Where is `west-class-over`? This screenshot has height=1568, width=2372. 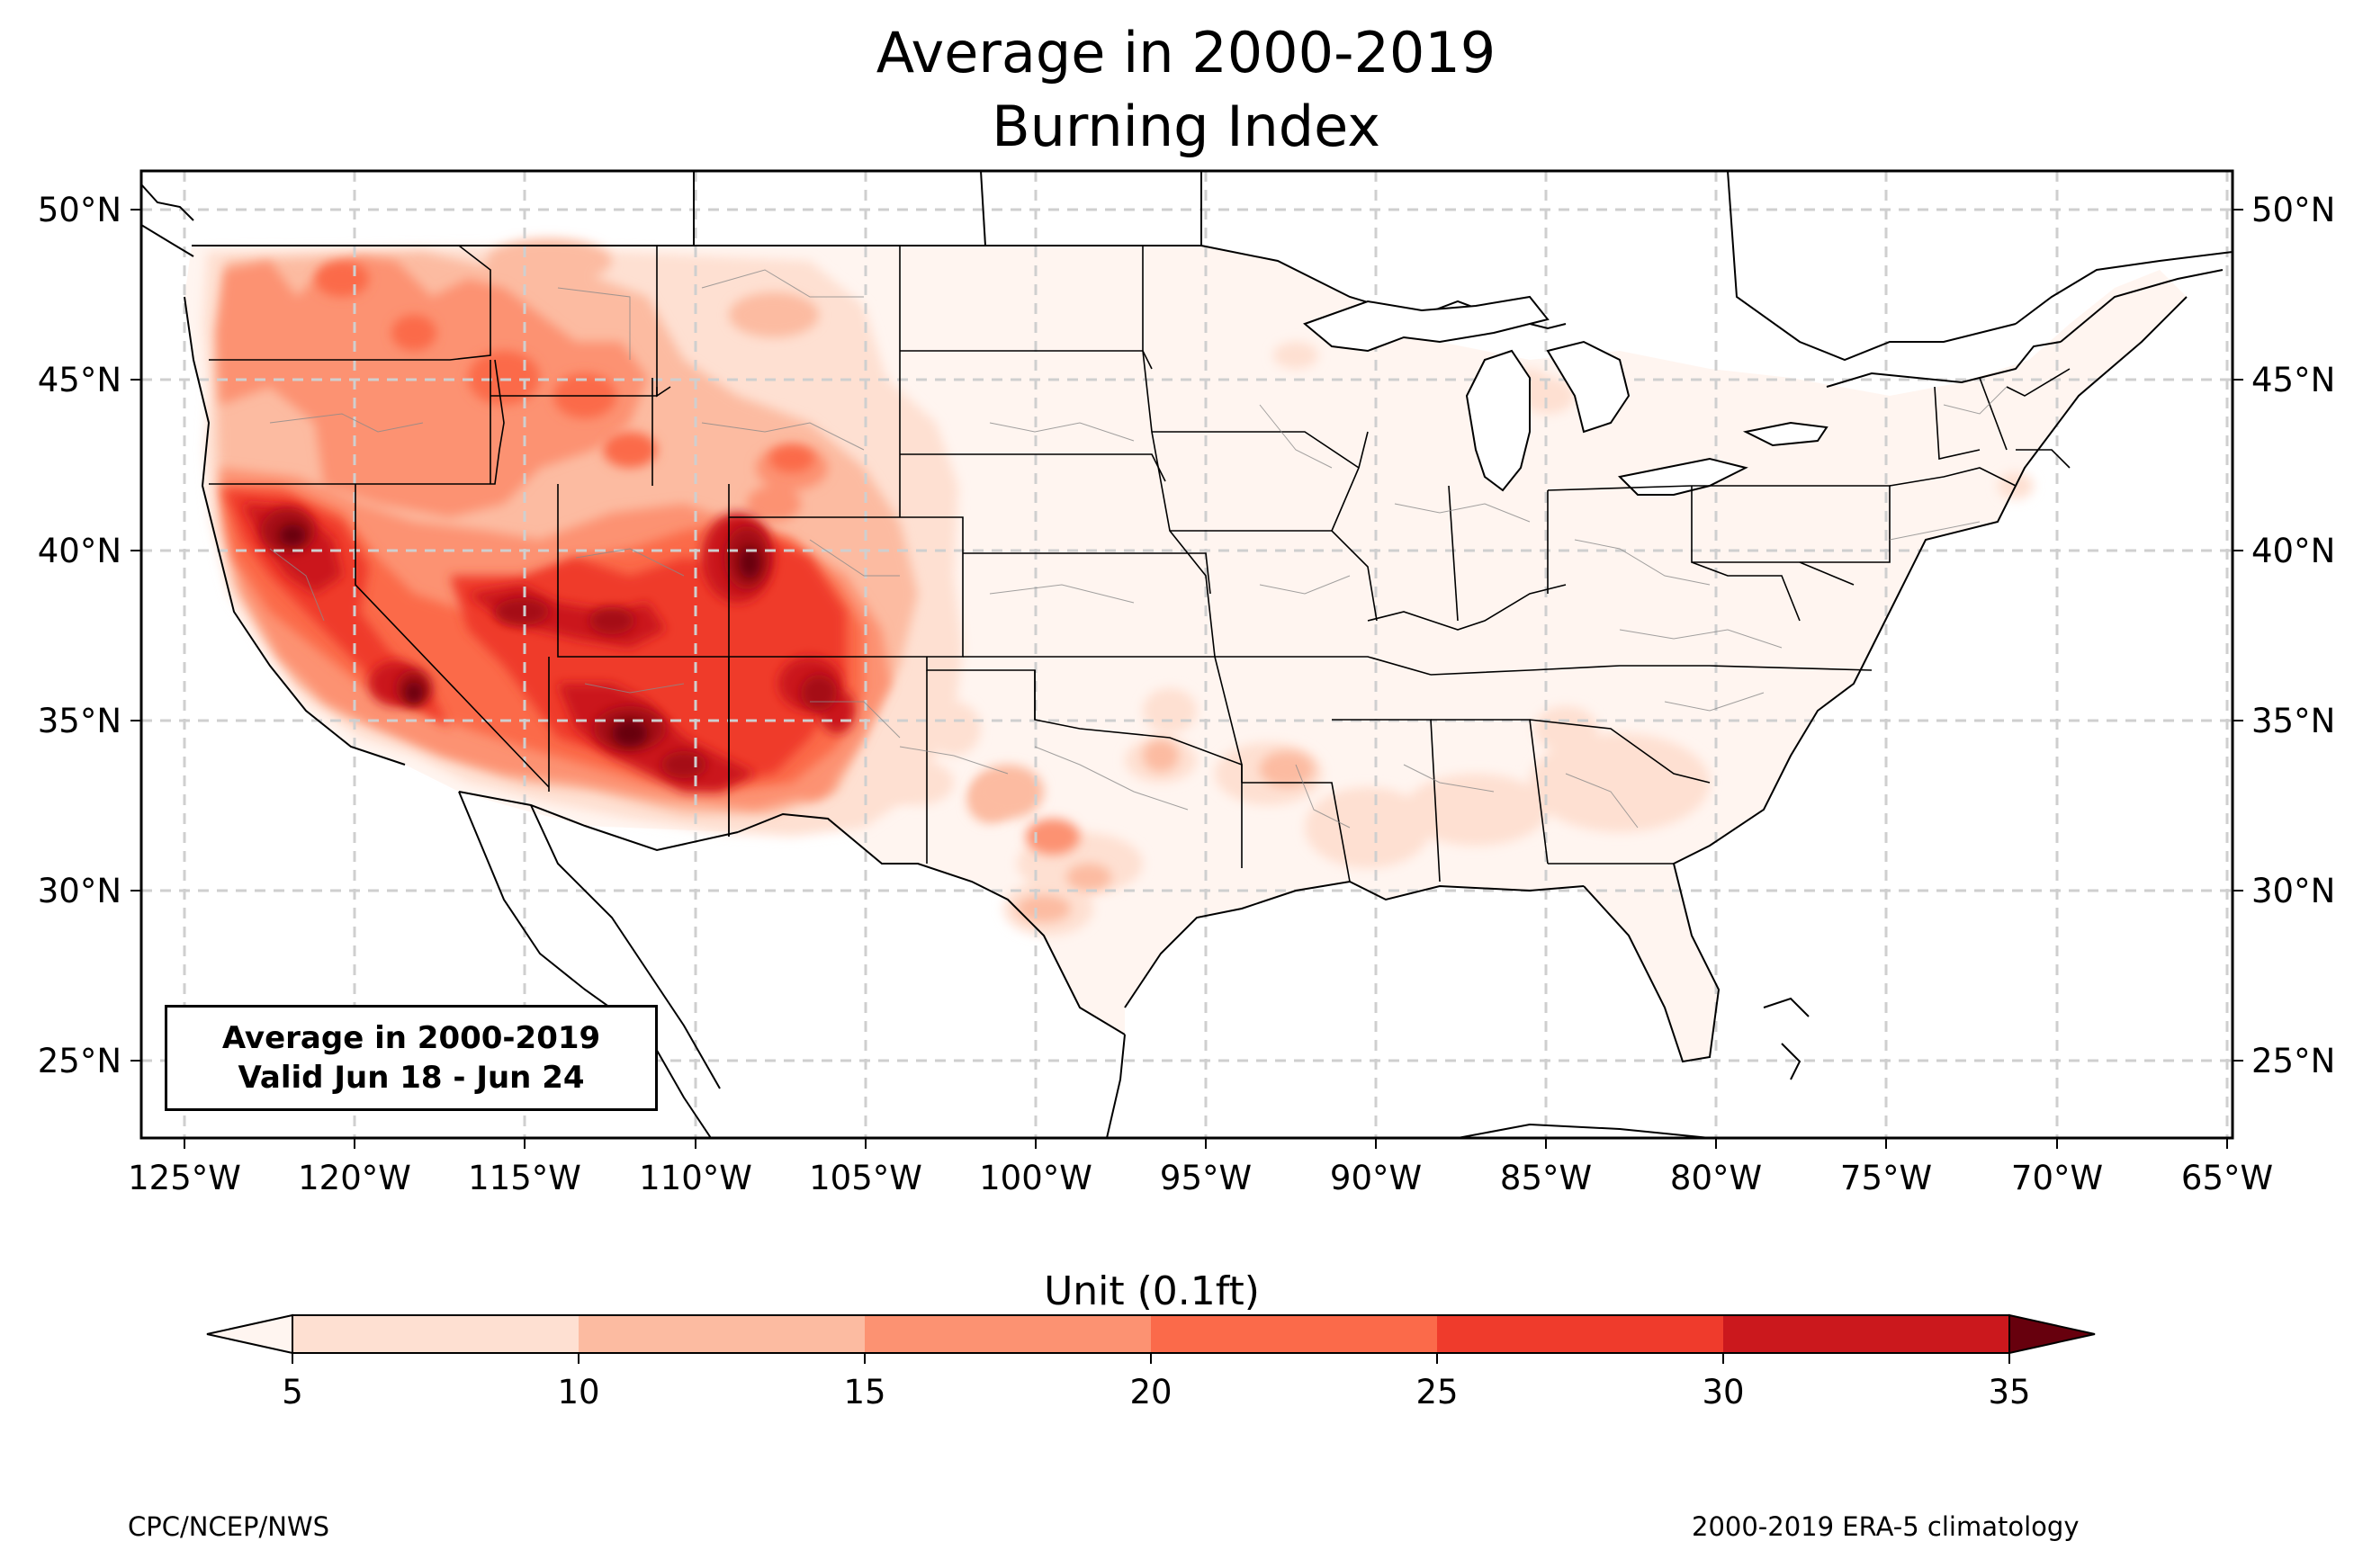 west-class-over is located at coordinates (519, 635).